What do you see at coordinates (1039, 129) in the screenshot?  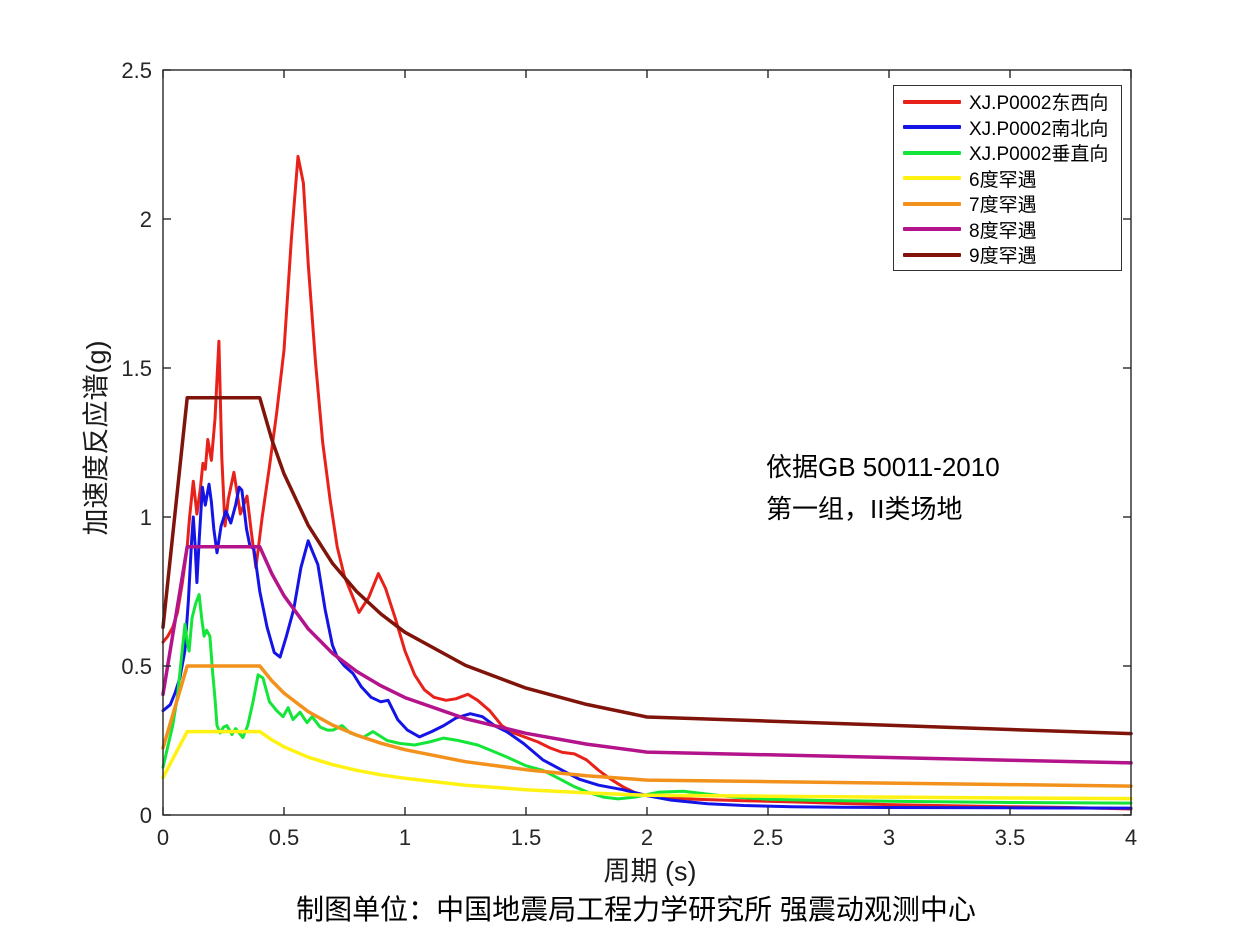 I see `legend-item-label: XJ.P0002南北向` at bounding box center [1039, 129].